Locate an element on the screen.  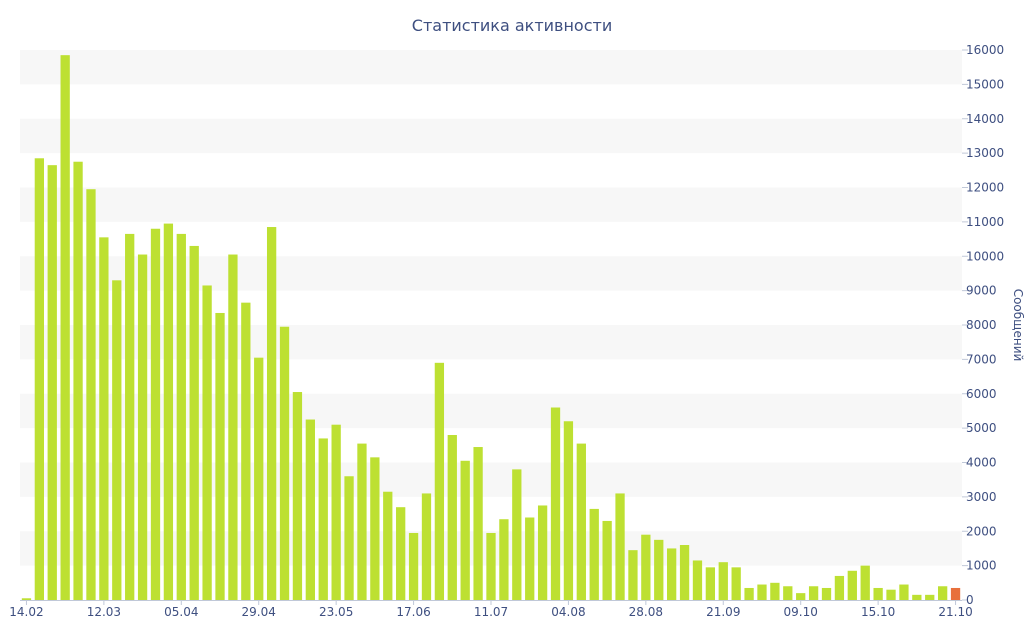
y-tick-label: 10000 is located at coordinates (985, 256).